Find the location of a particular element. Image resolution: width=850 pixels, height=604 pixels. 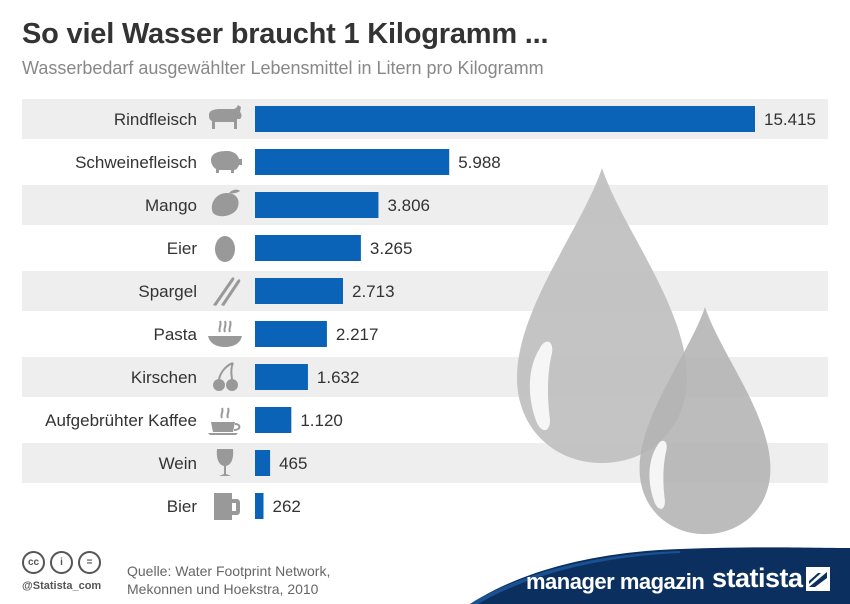

statista-mark-icon is located at coordinates (818, 579).